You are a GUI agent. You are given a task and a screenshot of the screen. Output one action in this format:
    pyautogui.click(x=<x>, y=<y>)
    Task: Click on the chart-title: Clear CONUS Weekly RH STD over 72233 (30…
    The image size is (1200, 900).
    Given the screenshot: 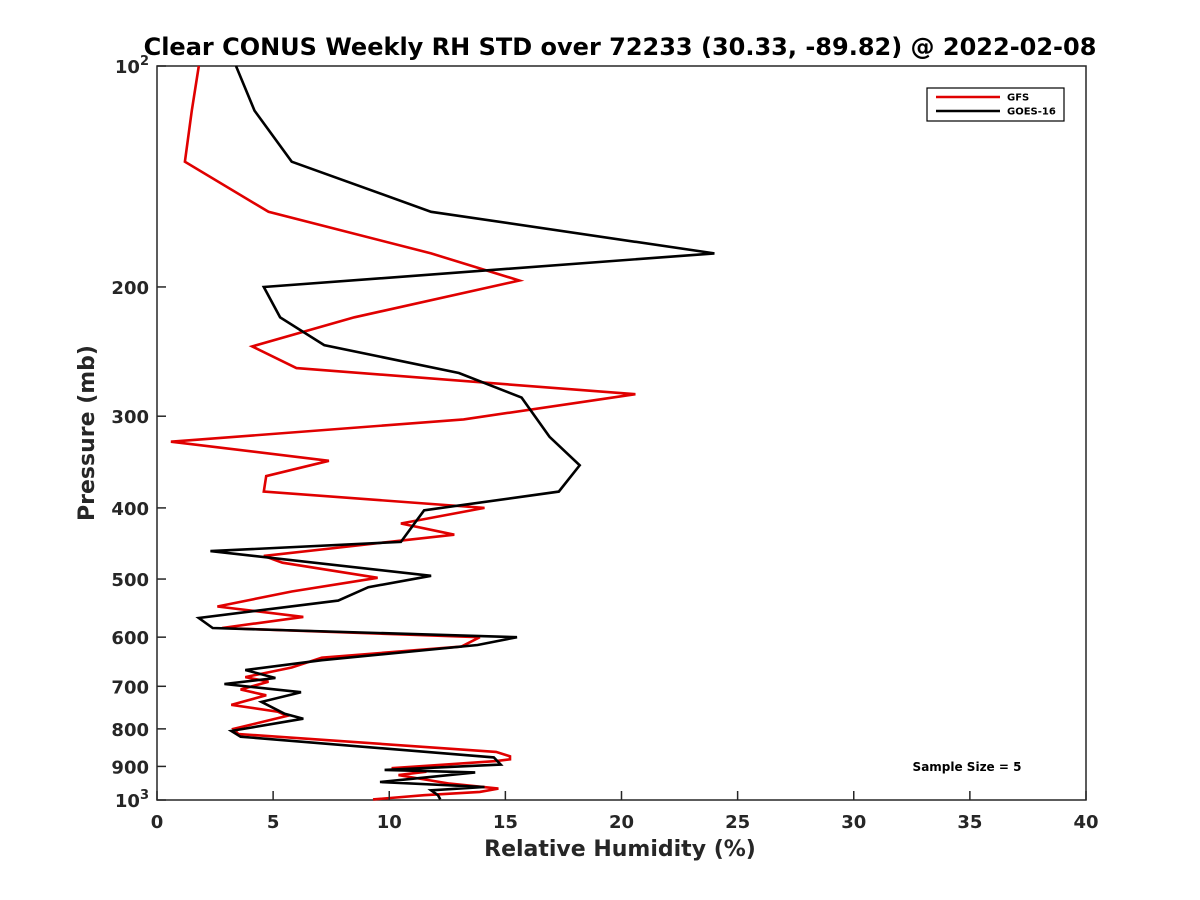 What is the action you would take?
    pyautogui.click(x=620, y=47)
    